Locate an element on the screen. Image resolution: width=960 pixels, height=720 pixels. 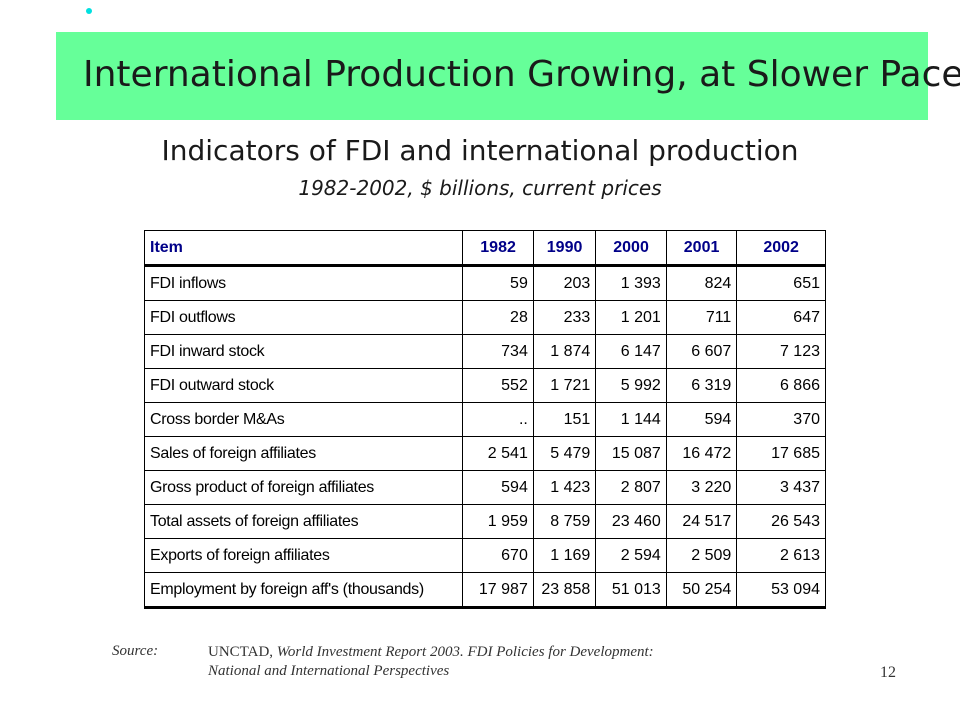
table-cell: 17 987 is located at coordinates (498, 590).